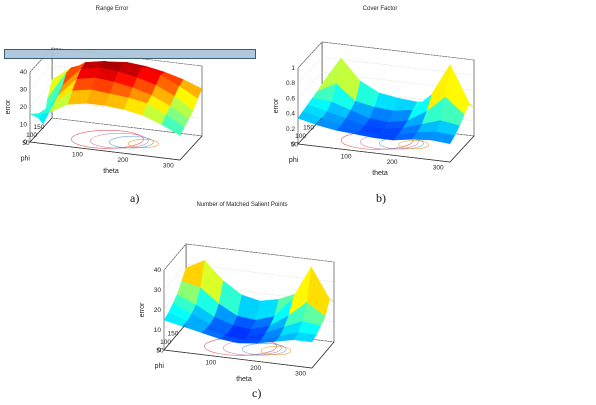 This screenshot has height=405, width=596. What do you see at coordinates (381, 198) in the screenshot?
I see `caption-b: b)` at bounding box center [381, 198].